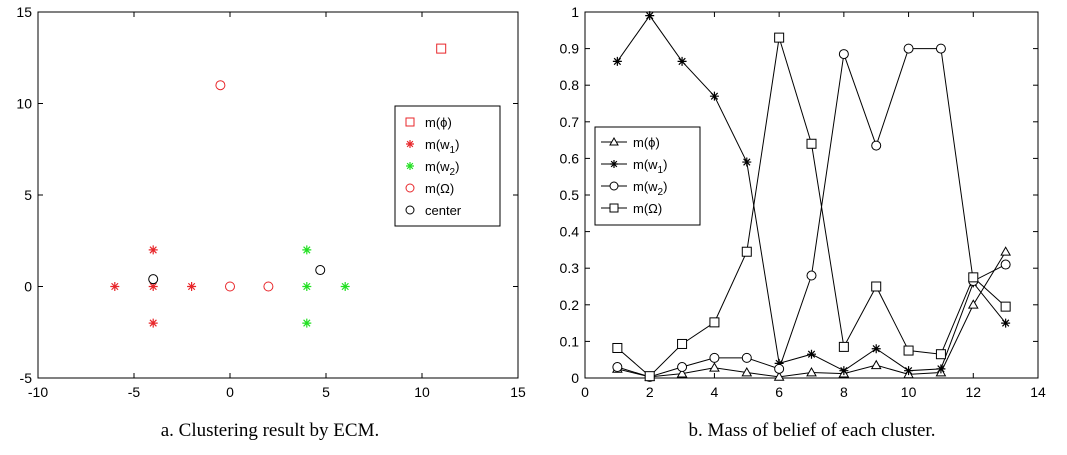  Describe the element at coordinates (570, 122) in the screenshot. I see `y-tick-label: 0.7` at that location.